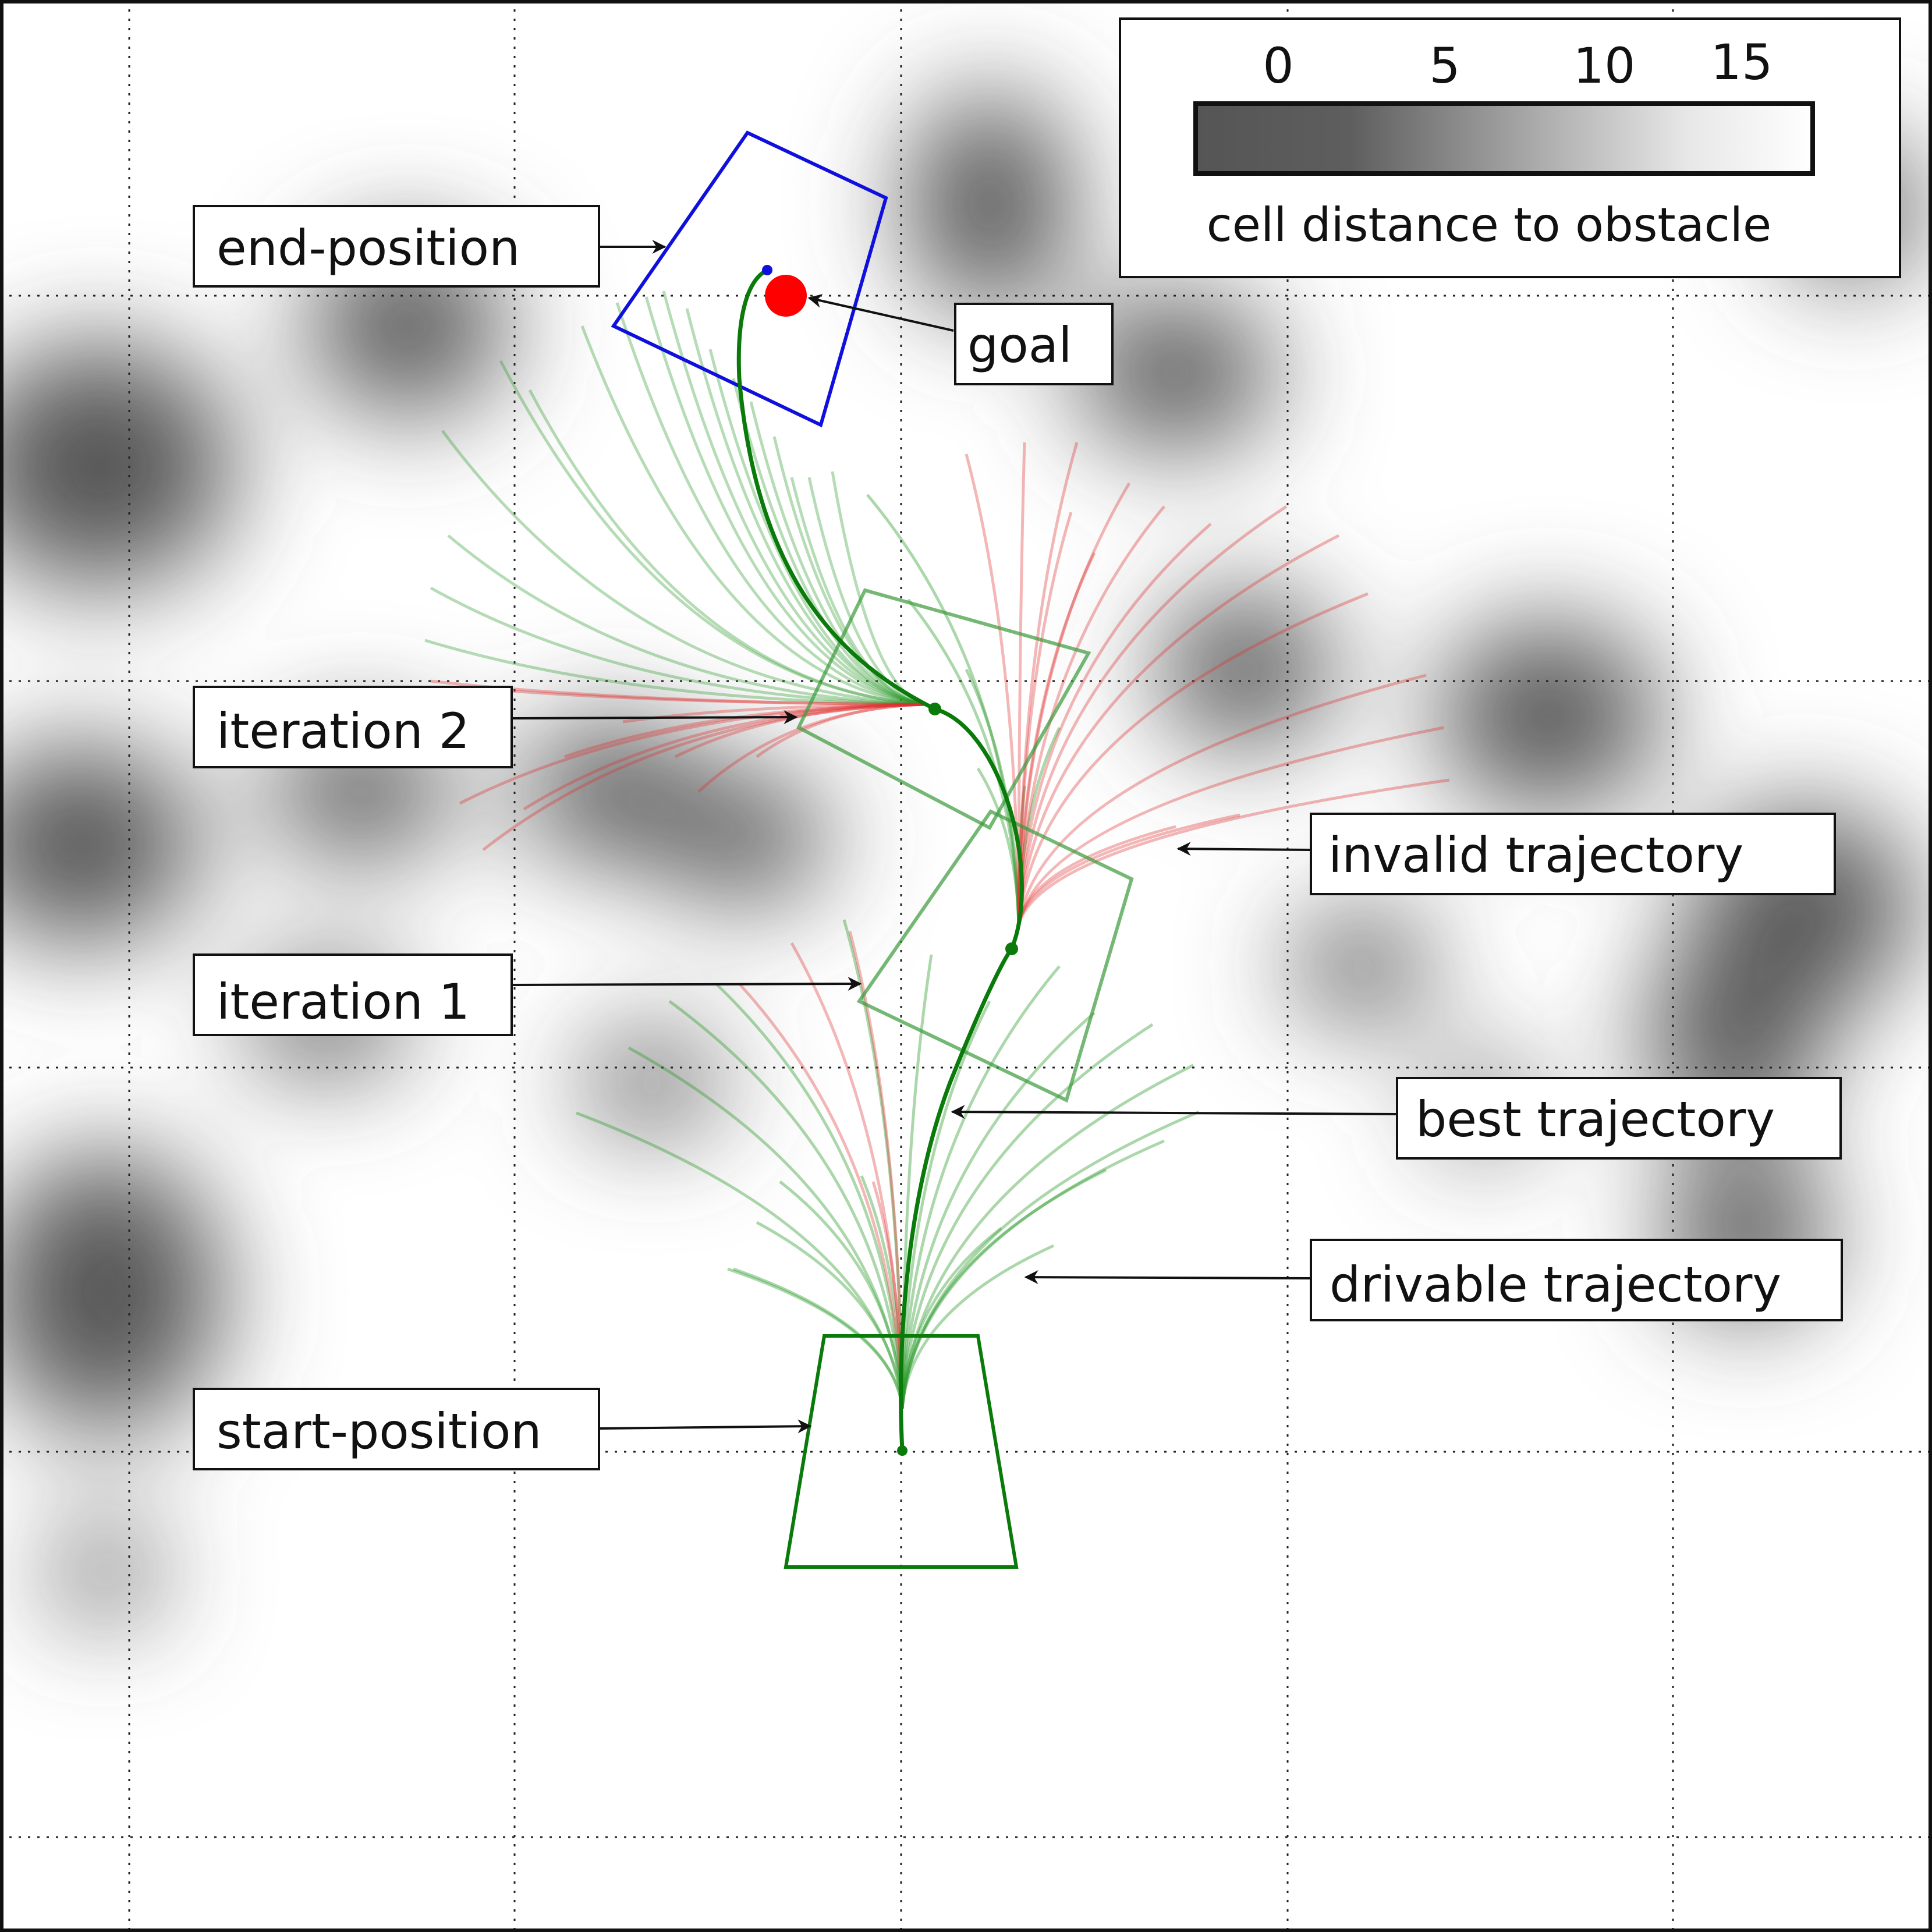 Image resolution: width=1932 pixels, height=1932 pixels. Describe the element at coordinates (786, 296) in the screenshot. I see `goal-marker` at that location.